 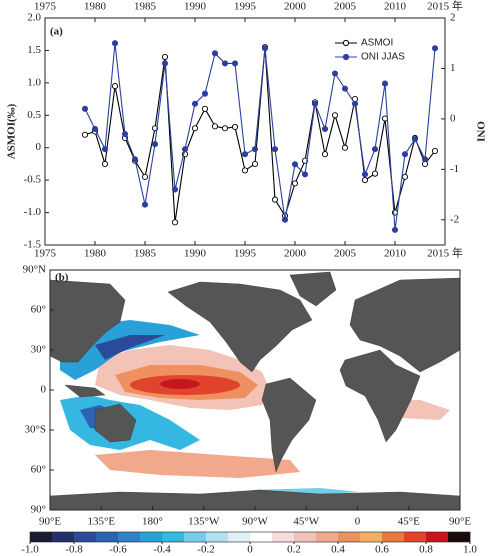 I want to click on legend-label: ASMOI, so click(x=377, y=43).